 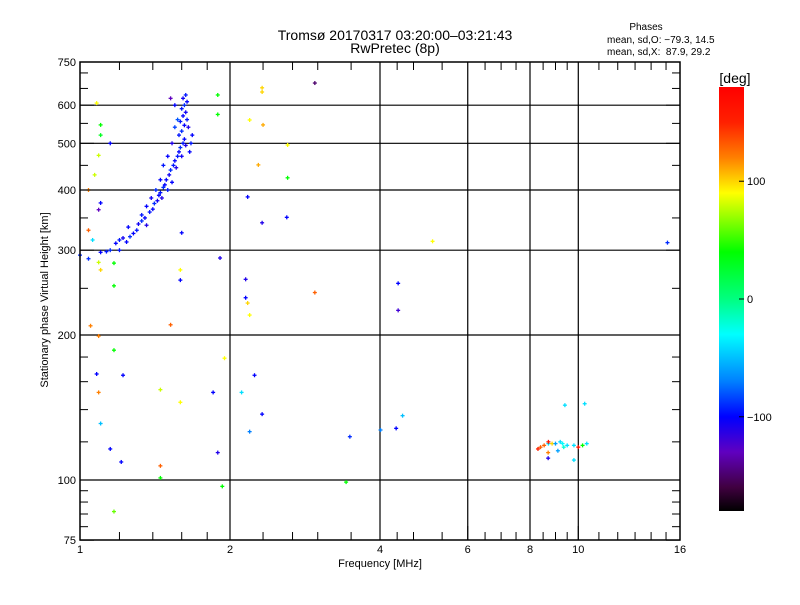 I want to click on colorbar-ticks: 100 0 −100, so click(x=755, y=300).